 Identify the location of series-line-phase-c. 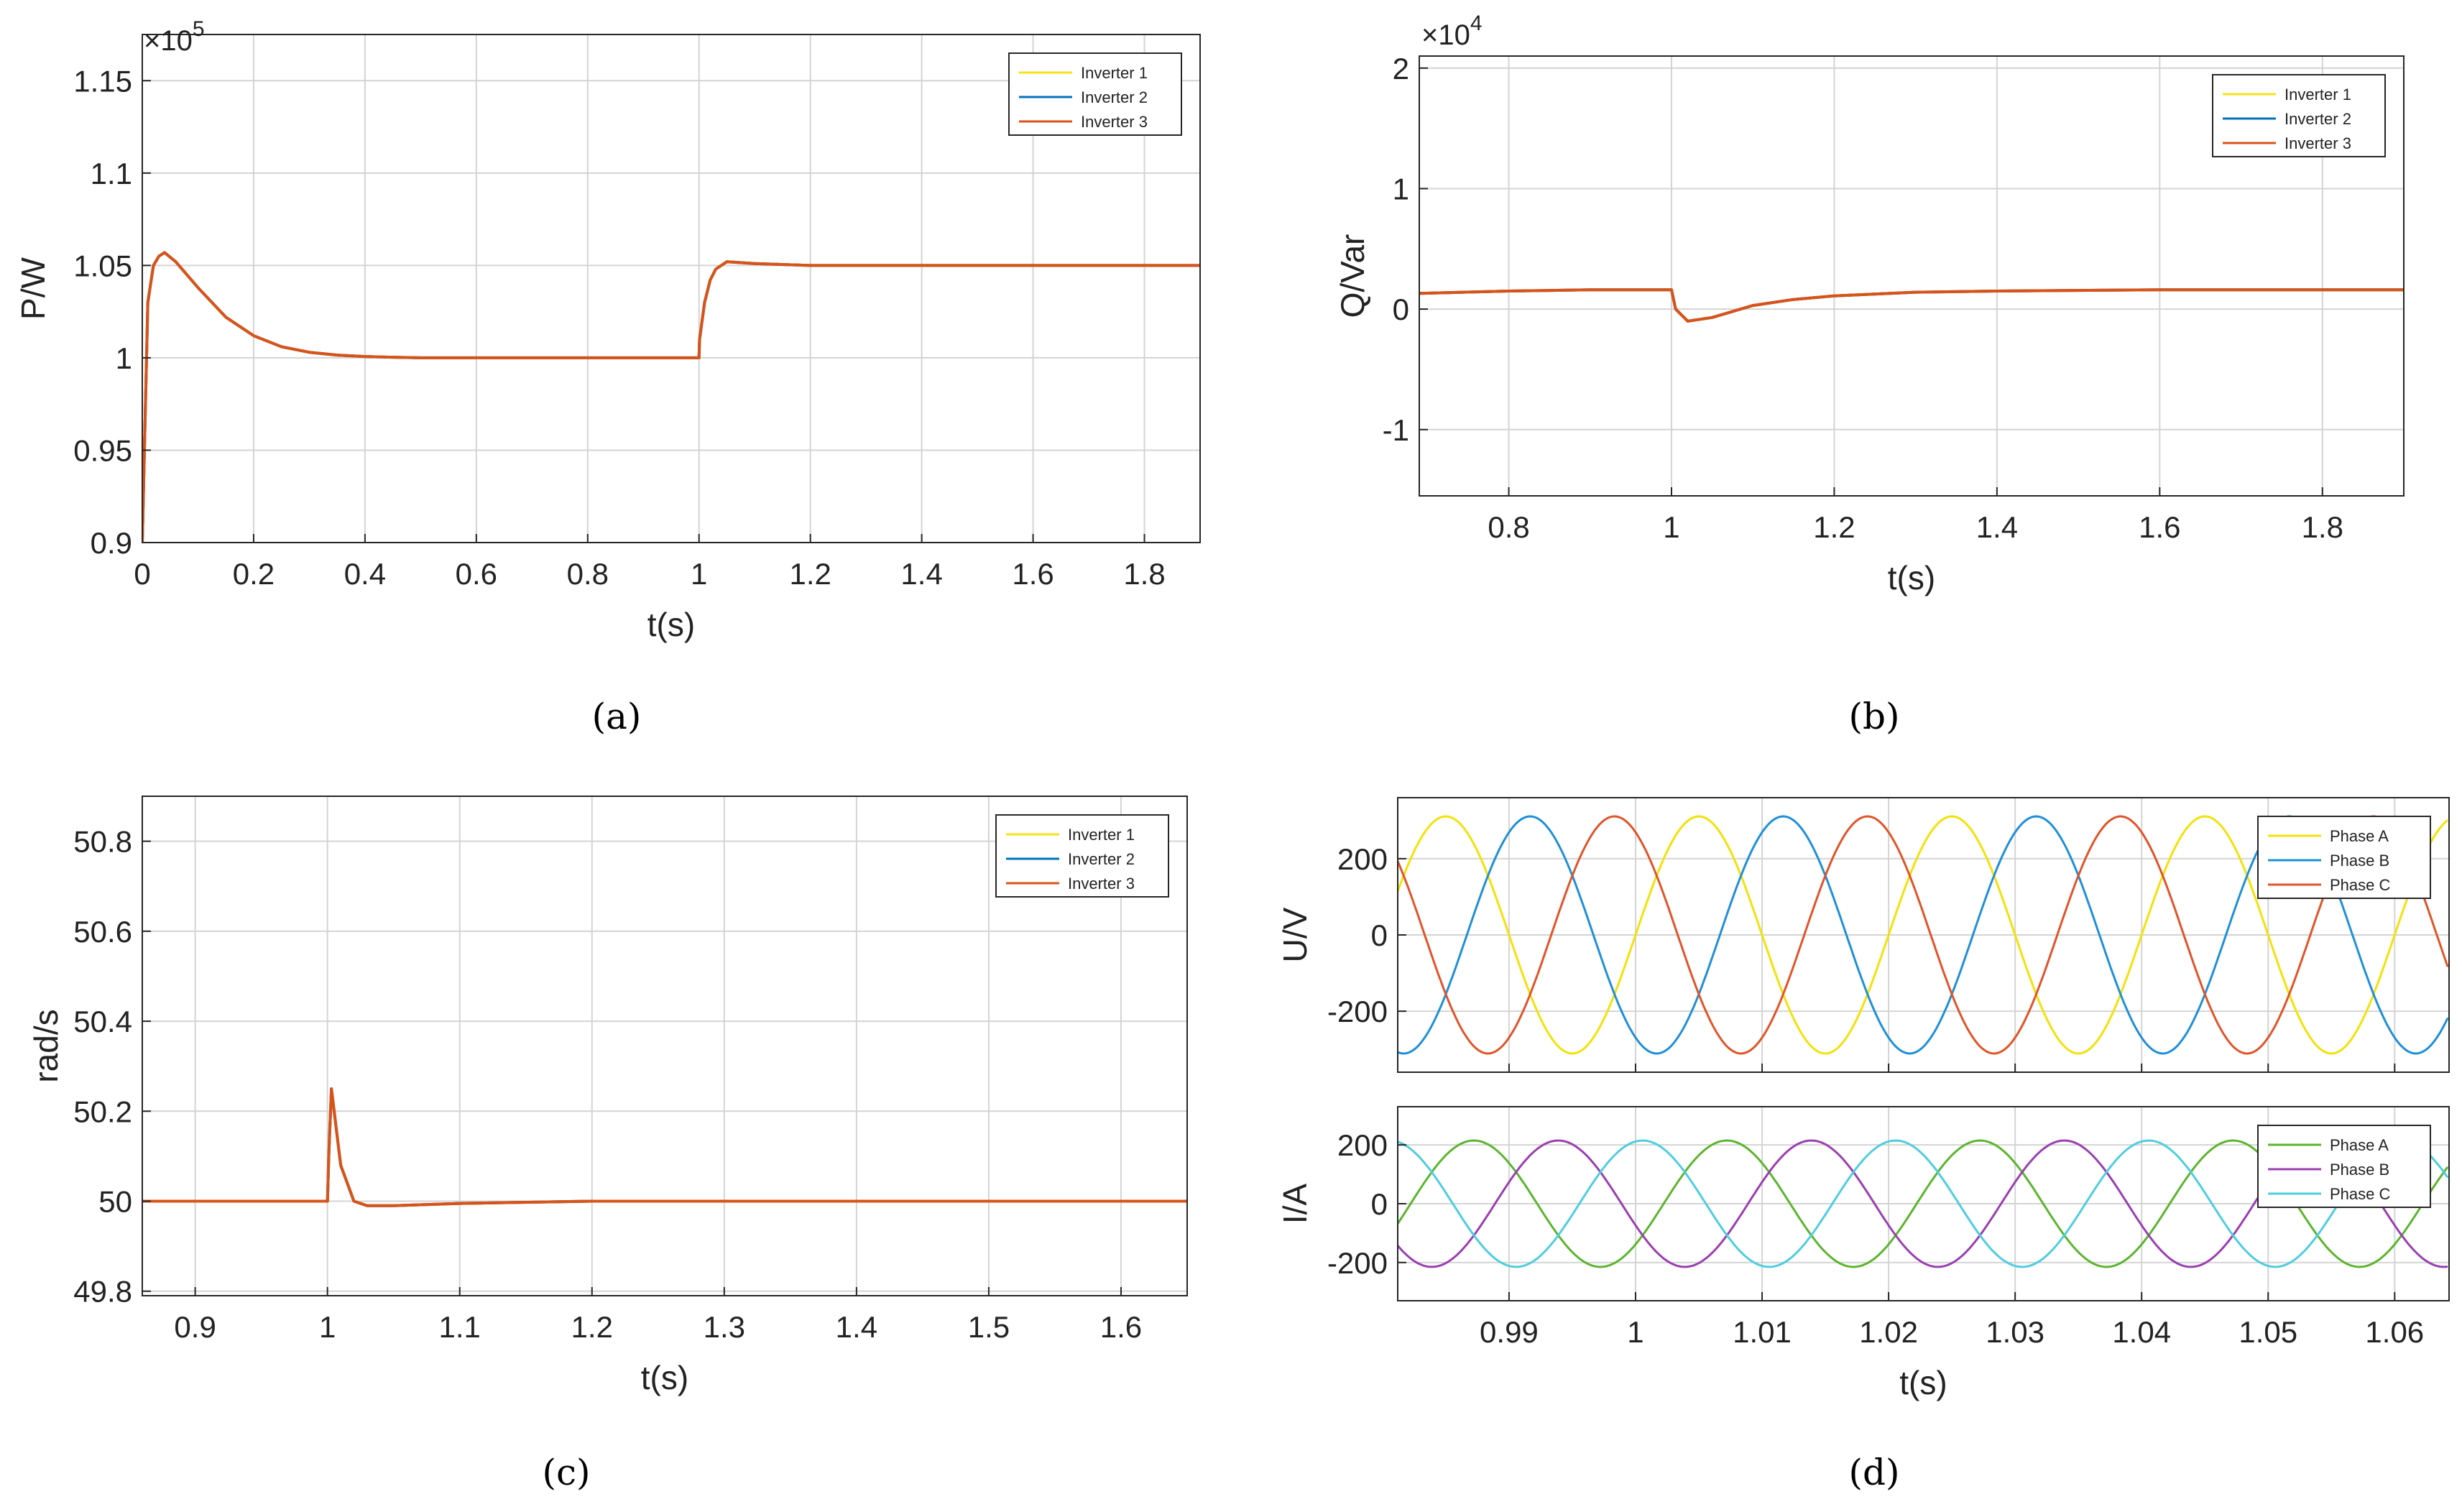
(1923, 1204).